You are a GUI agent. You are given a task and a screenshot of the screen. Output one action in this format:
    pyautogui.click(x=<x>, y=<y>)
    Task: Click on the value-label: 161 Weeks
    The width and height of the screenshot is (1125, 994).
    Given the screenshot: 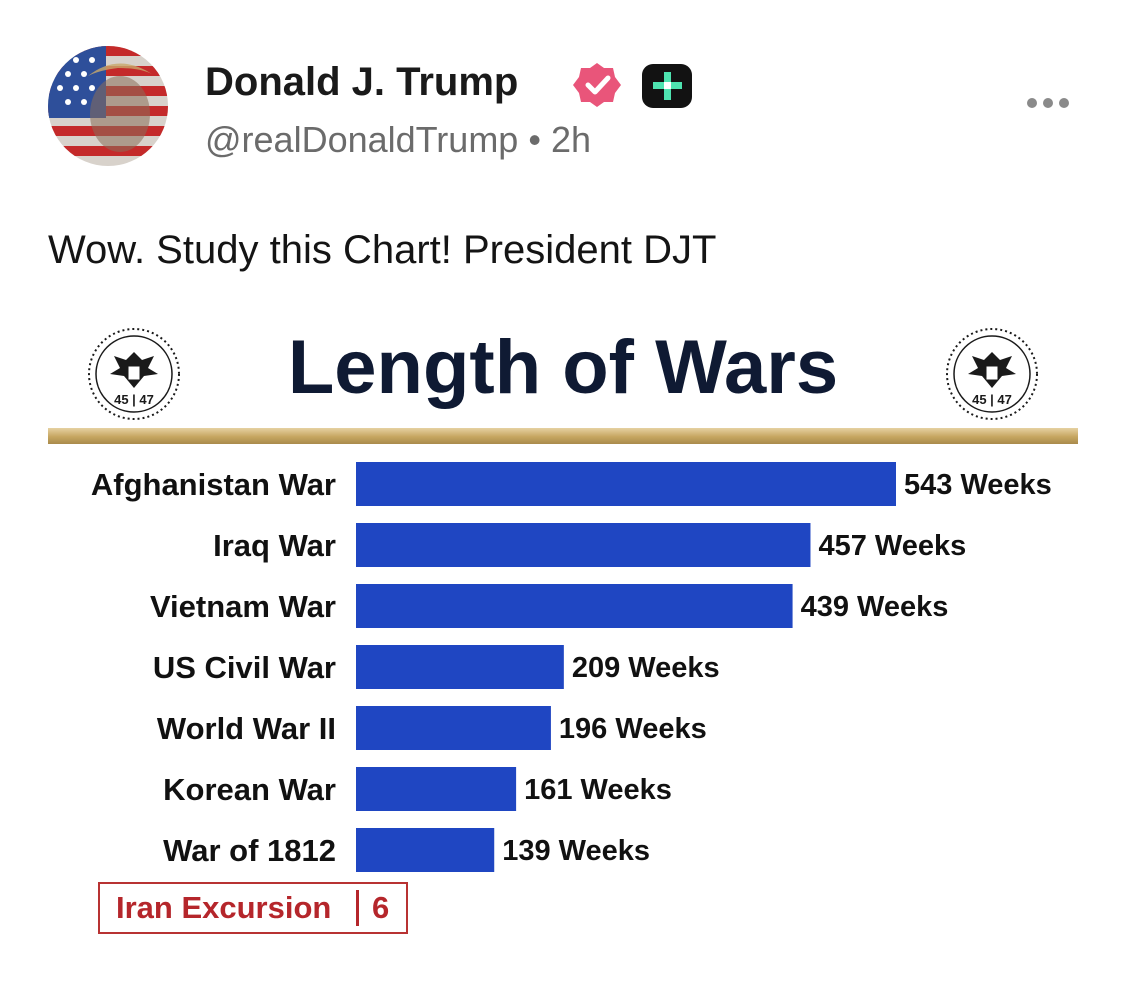 What is the action you would take?
    pyautogui.click(x=598, y=790)
    